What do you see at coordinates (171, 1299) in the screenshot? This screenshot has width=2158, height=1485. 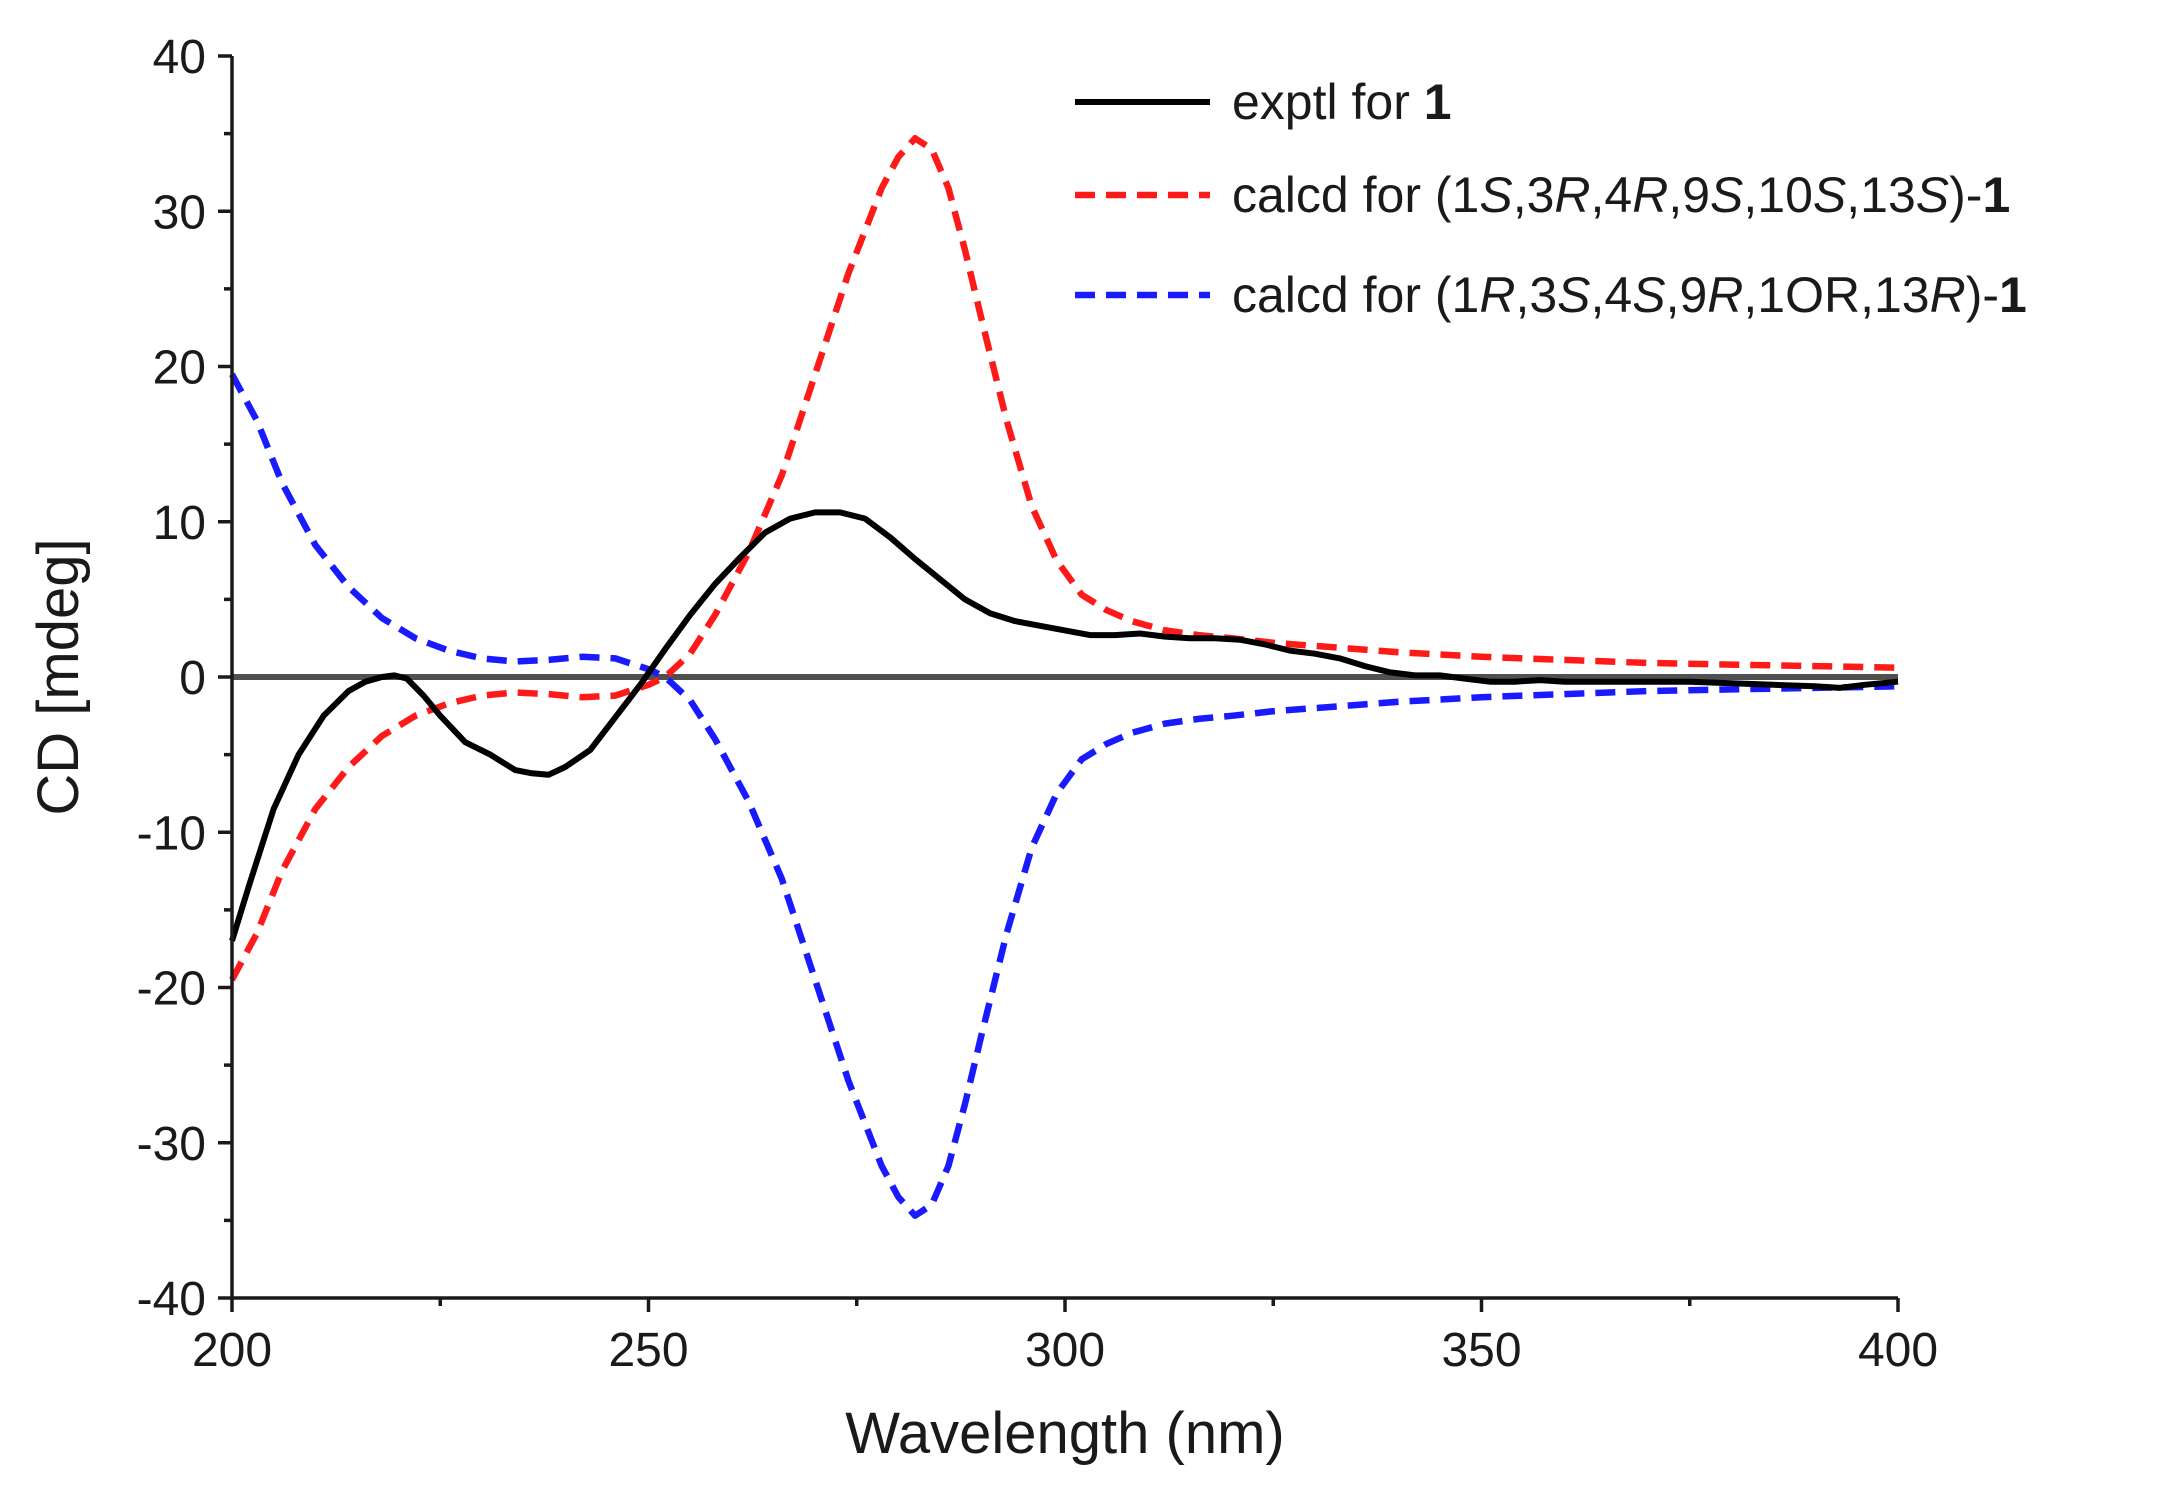 I see `y-tick-label: -40` at bounding box center [171, 1299].